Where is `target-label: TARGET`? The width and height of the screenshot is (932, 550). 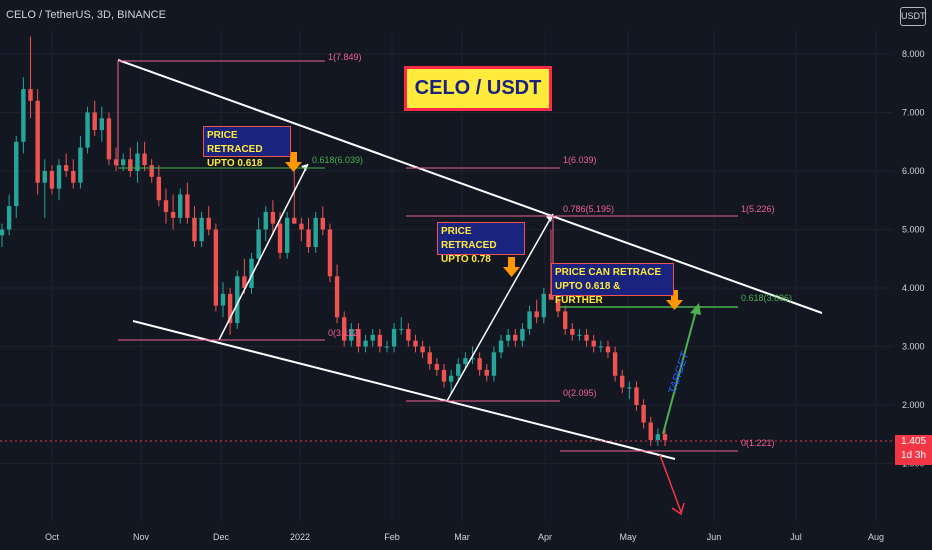 target-label: TARGET is located at coordinates (678, 372).